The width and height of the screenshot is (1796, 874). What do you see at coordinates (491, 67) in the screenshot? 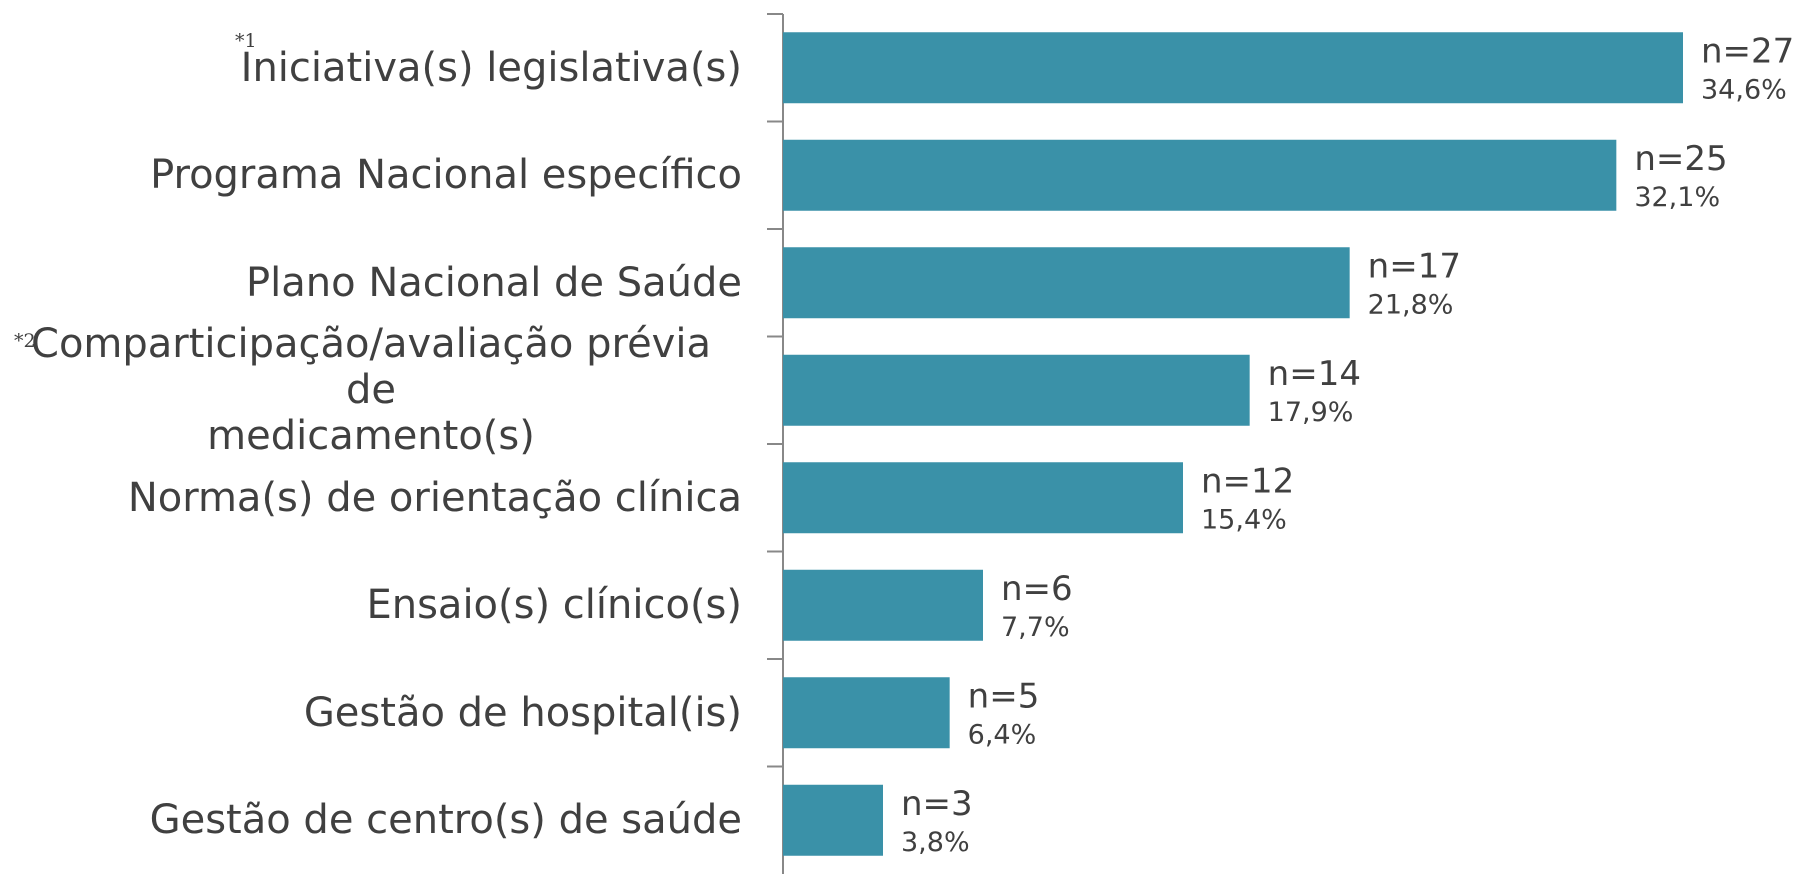
I see `category-label: Iniciativa(s) legislativa(s)` at bounding box center [491, 67].